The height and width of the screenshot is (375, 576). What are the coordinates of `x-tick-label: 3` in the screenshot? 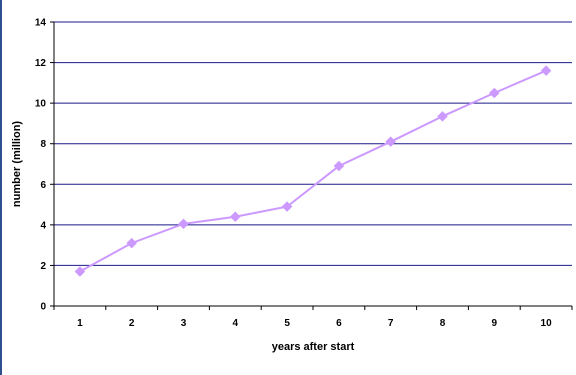 It's located at (184, 323).